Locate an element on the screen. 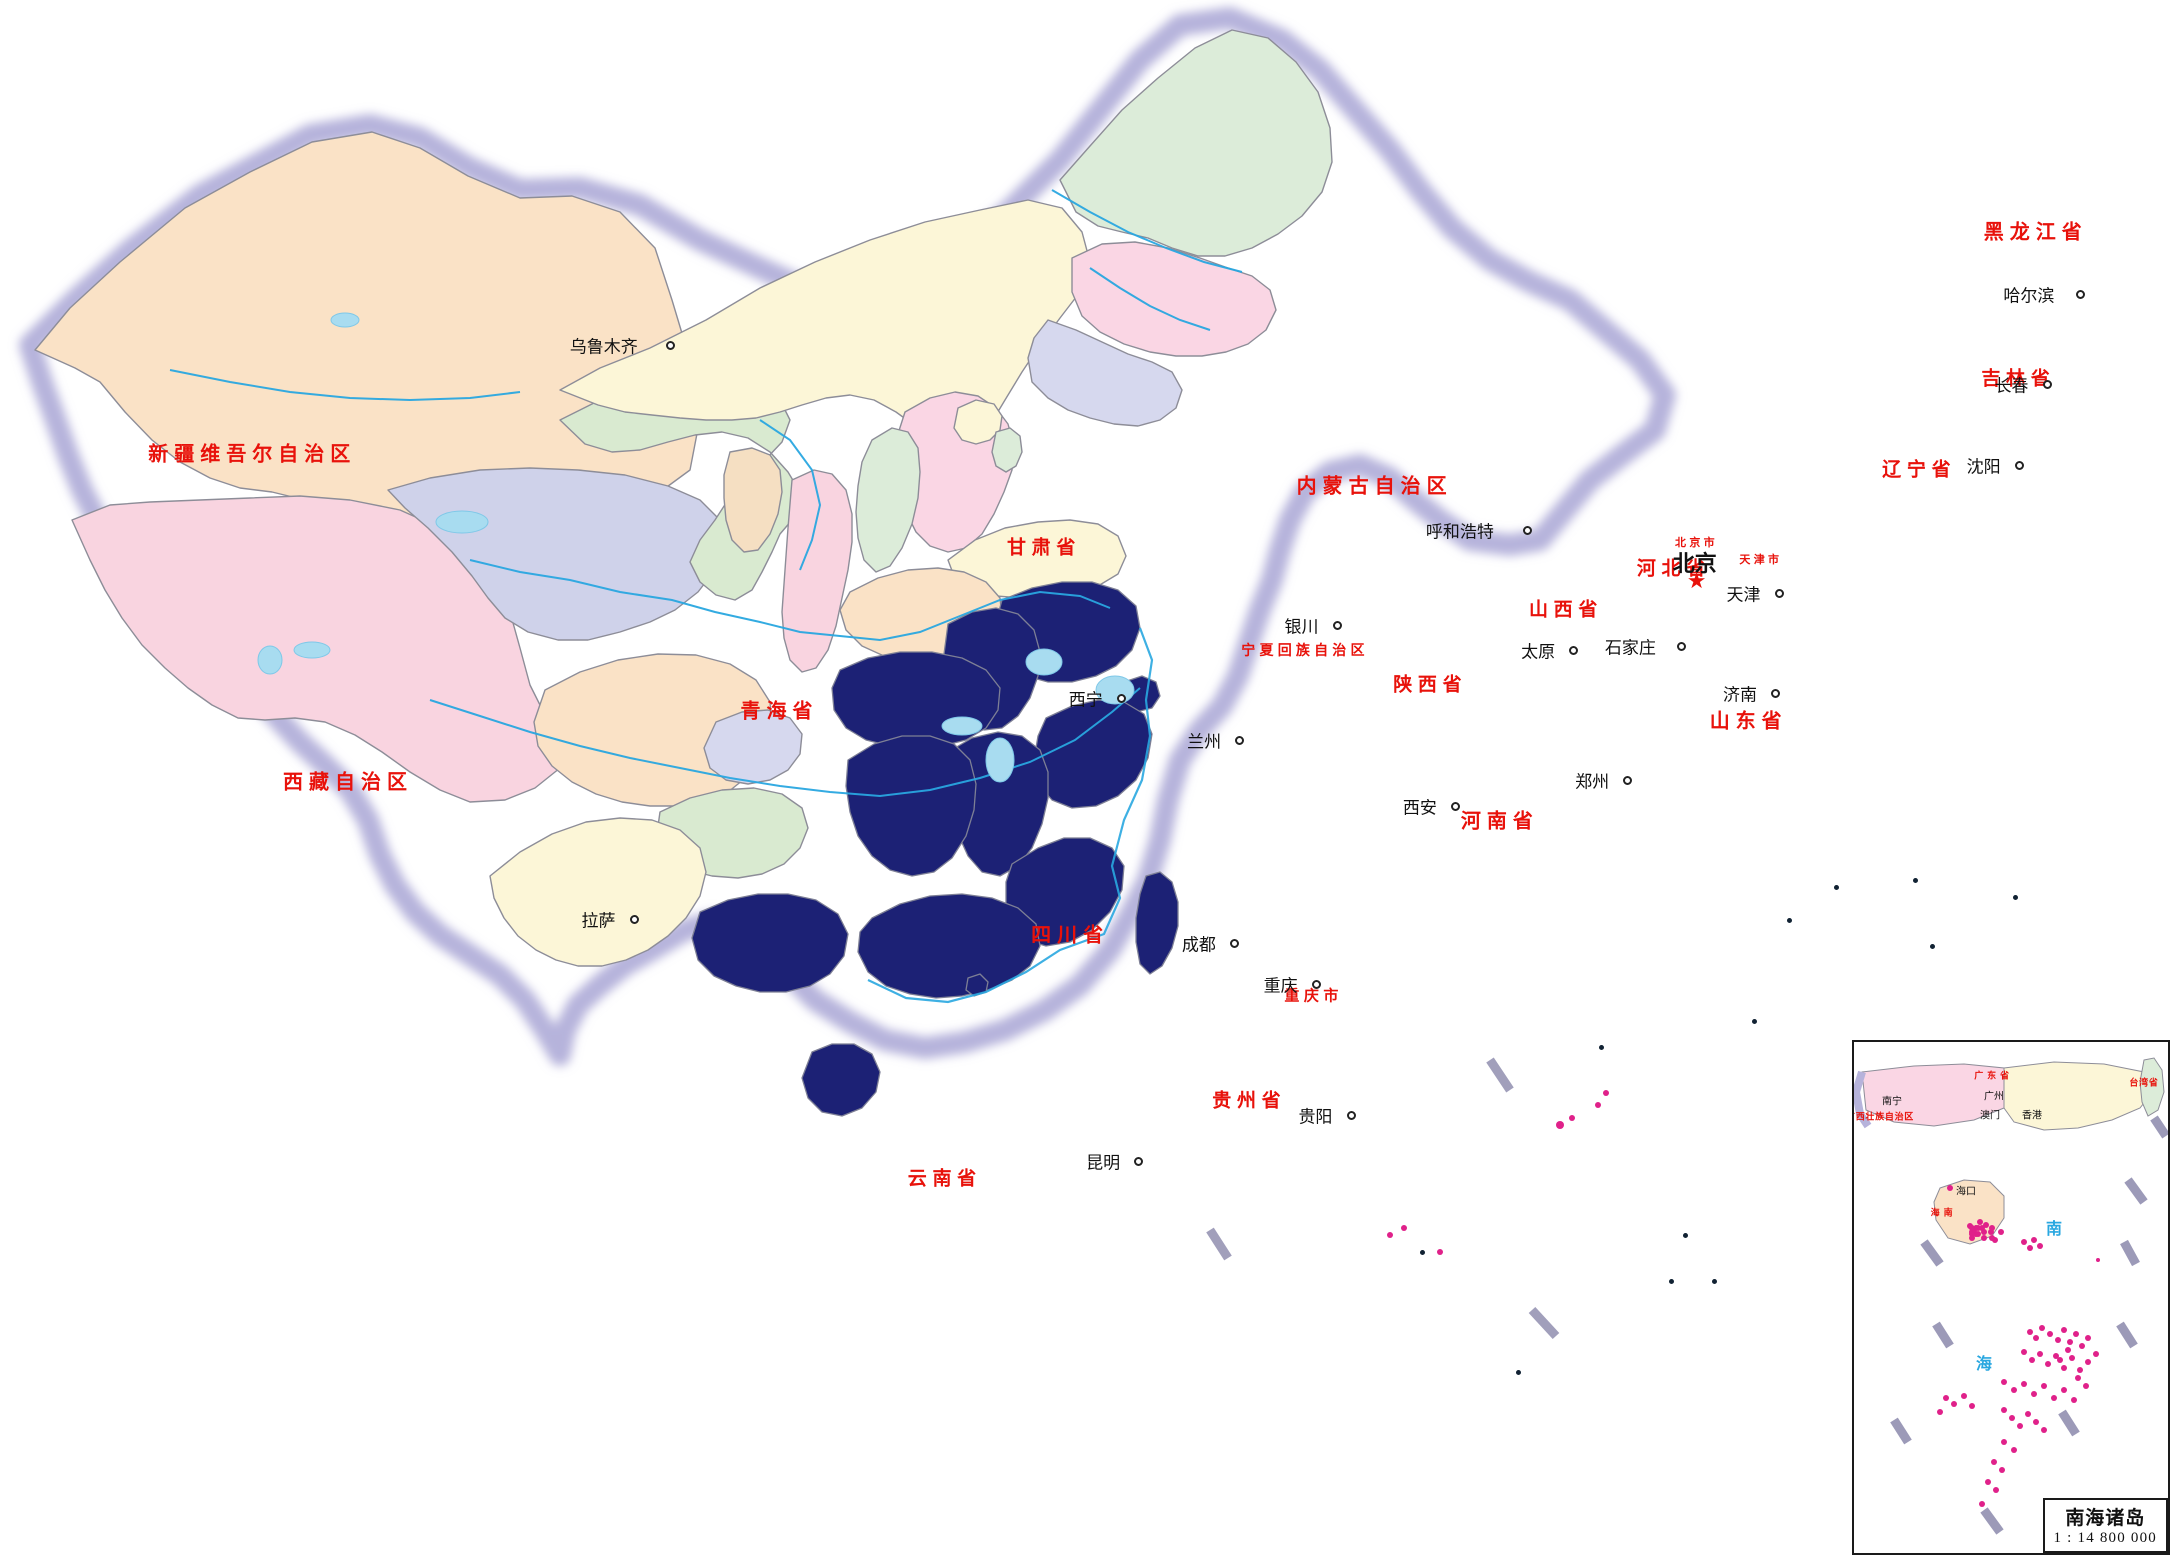 Image resolution: width=2175 pixels, height=1560 pixels. inset-taiwan is located at coordinates (2152, 1087).